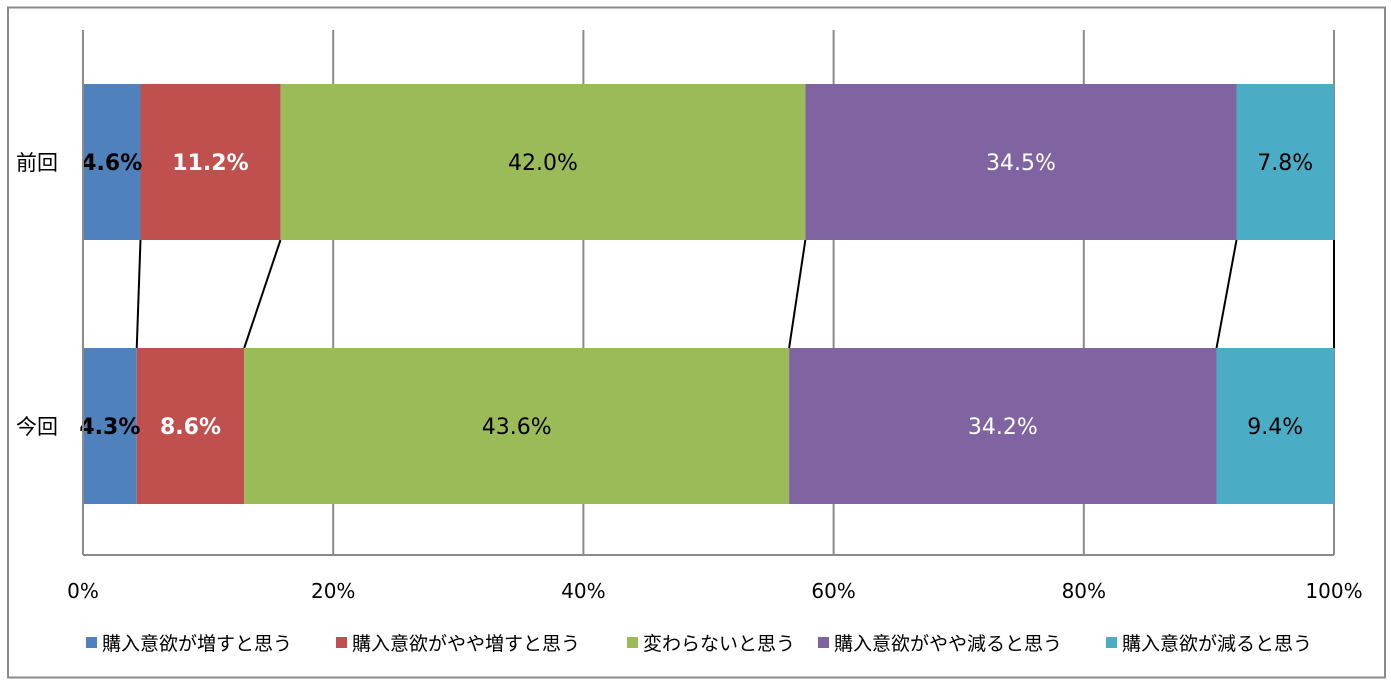 The width and height of the screenshot is (1391, 689). Describe the element at coordinates (735, 294) in the screenshot. I see `series-connector-lines` at that location.